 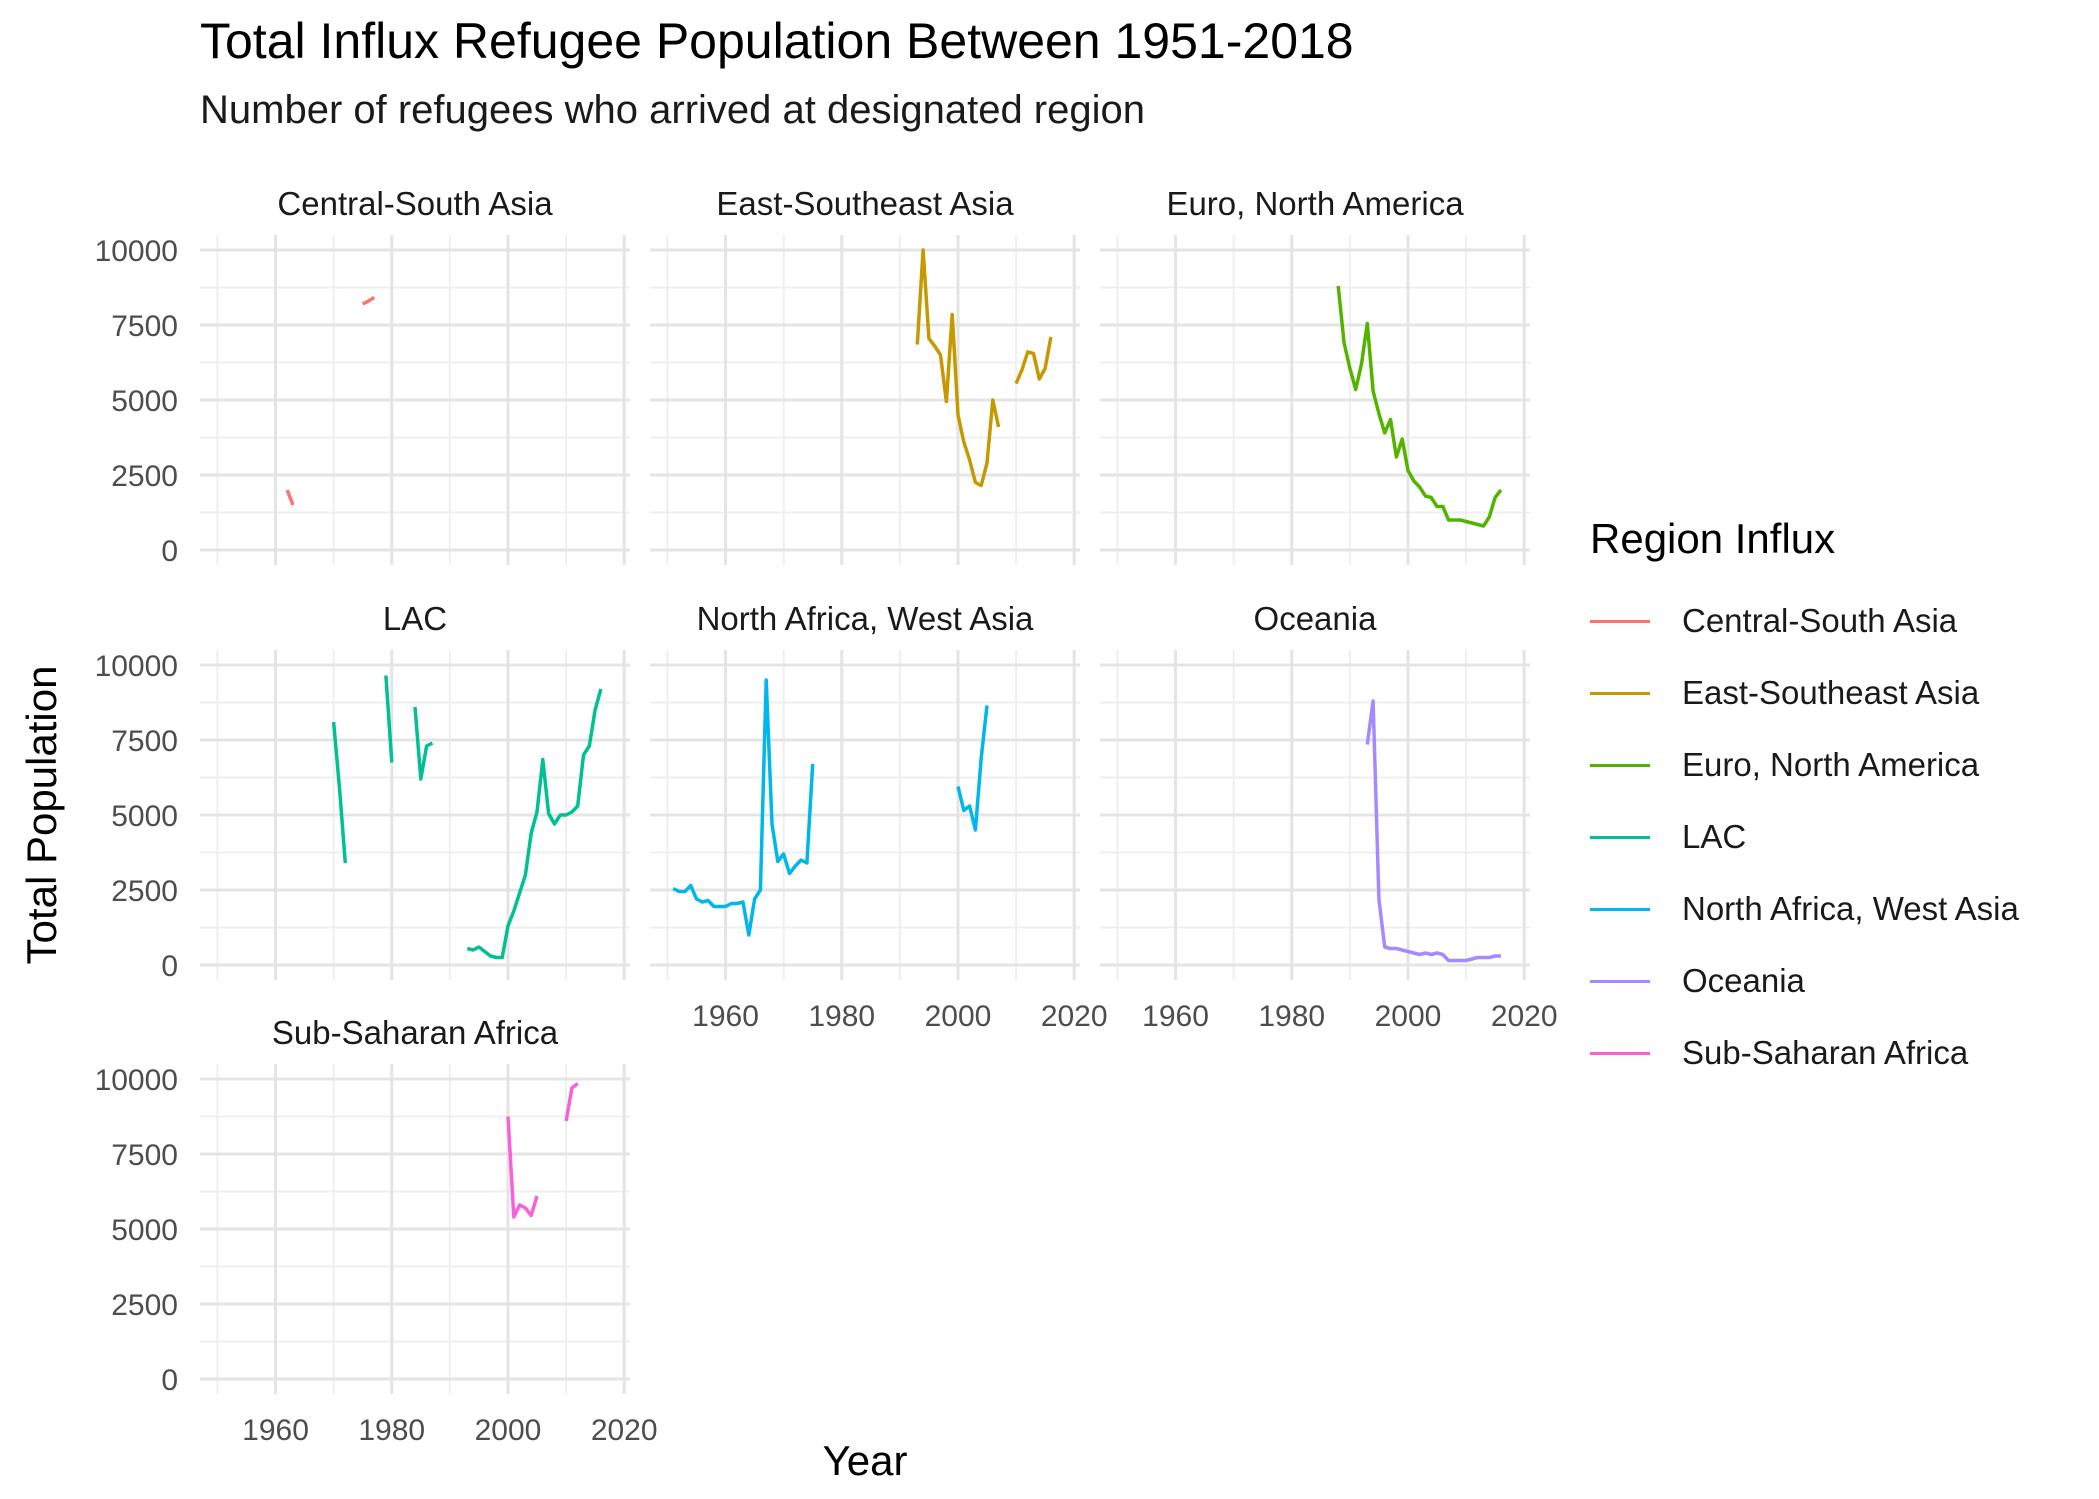 I want to click on legend-item-north-africa-west-asia: North Africa, West Asia, so click(x=1840, y=909).